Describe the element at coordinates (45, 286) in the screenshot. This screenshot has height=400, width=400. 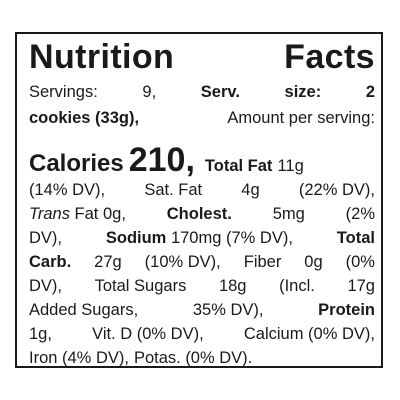
I see `fiber-dv-close: DV),` at that location.